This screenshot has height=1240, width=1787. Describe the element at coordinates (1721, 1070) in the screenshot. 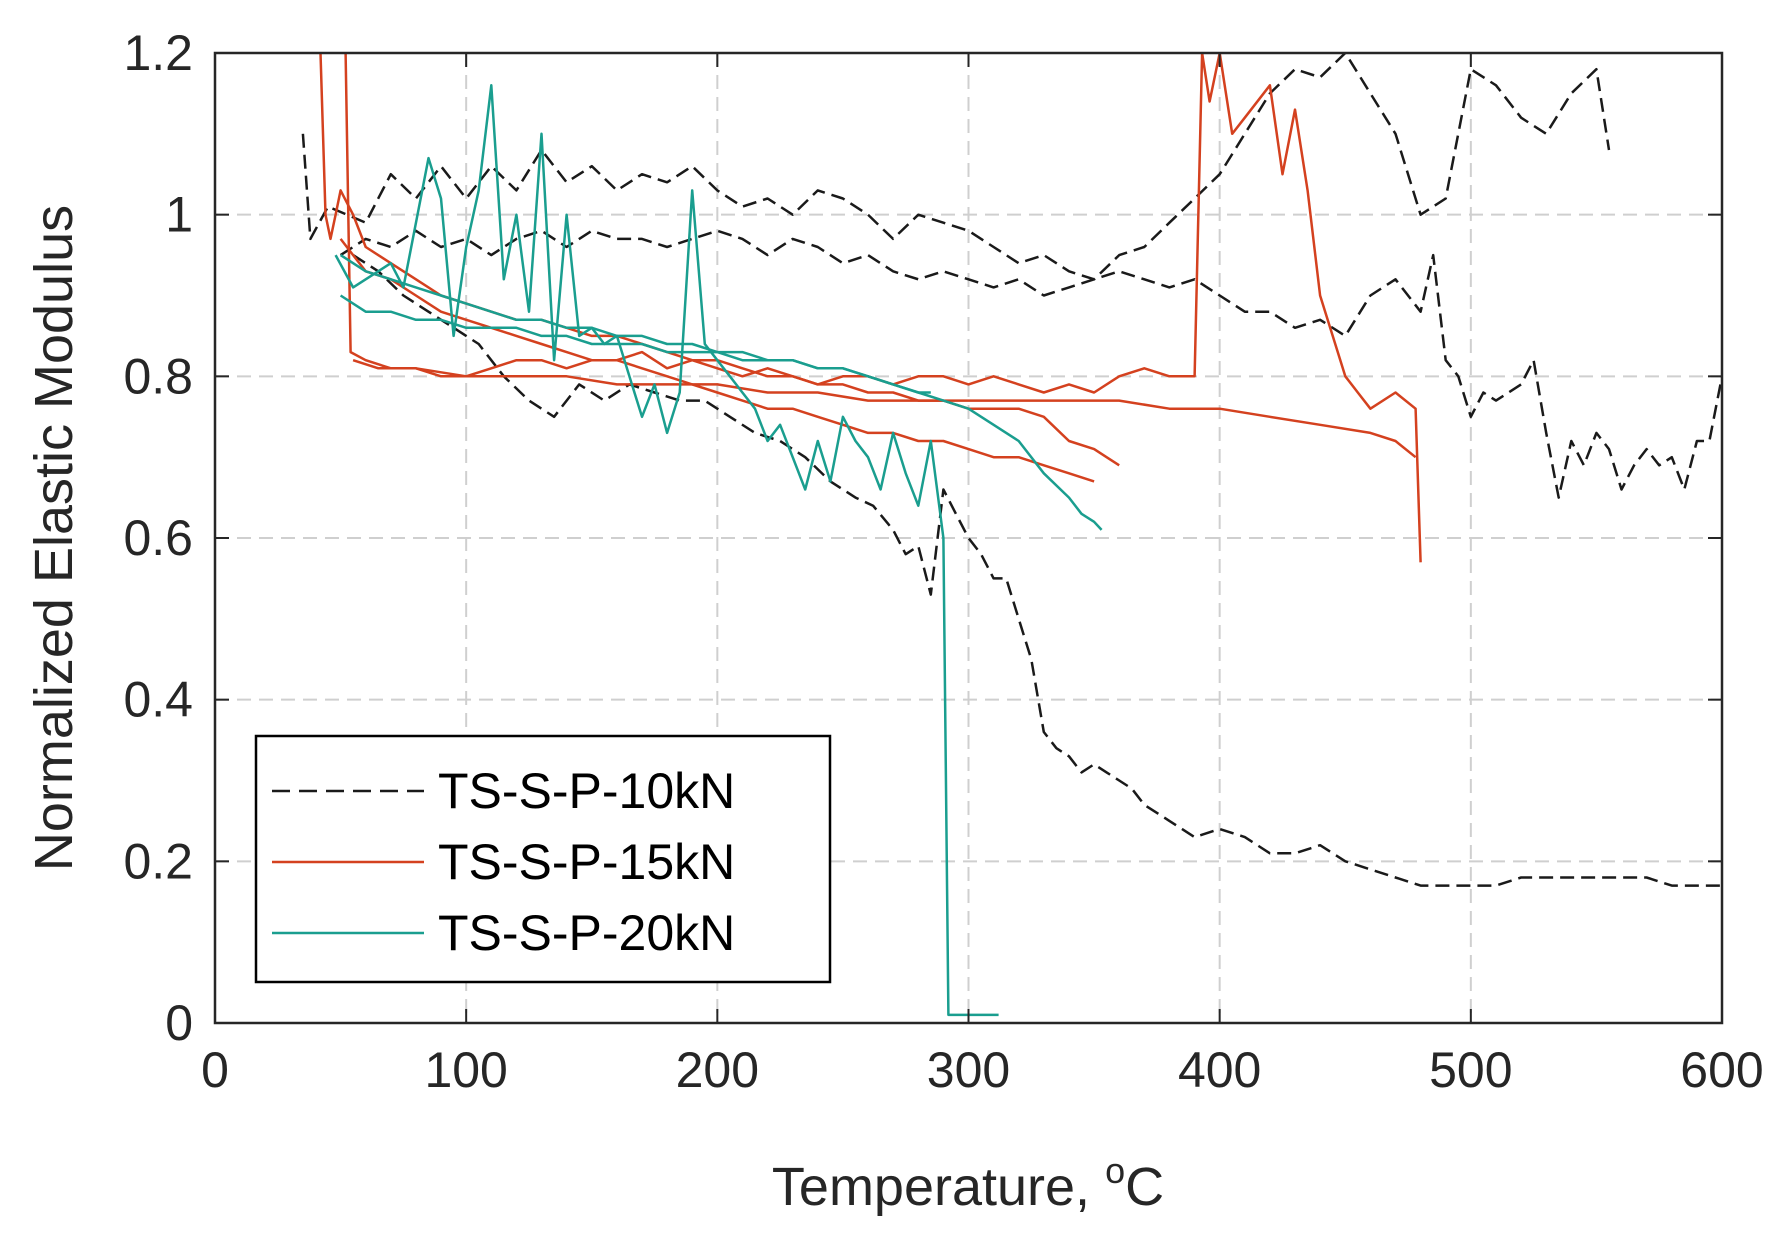

I see `x-tick-label: 600` at that location.